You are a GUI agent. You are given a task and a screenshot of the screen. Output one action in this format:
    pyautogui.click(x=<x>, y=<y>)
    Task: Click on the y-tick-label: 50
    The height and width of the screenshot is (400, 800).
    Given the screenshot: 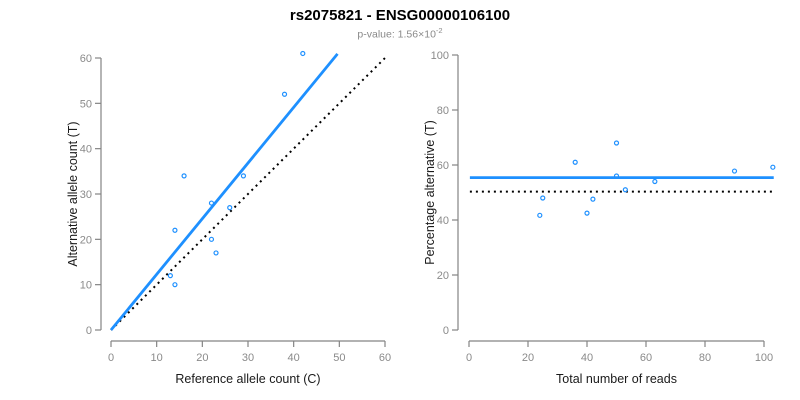 What is the action you would take?
    pyautogui.click(x=86, y=104)
    